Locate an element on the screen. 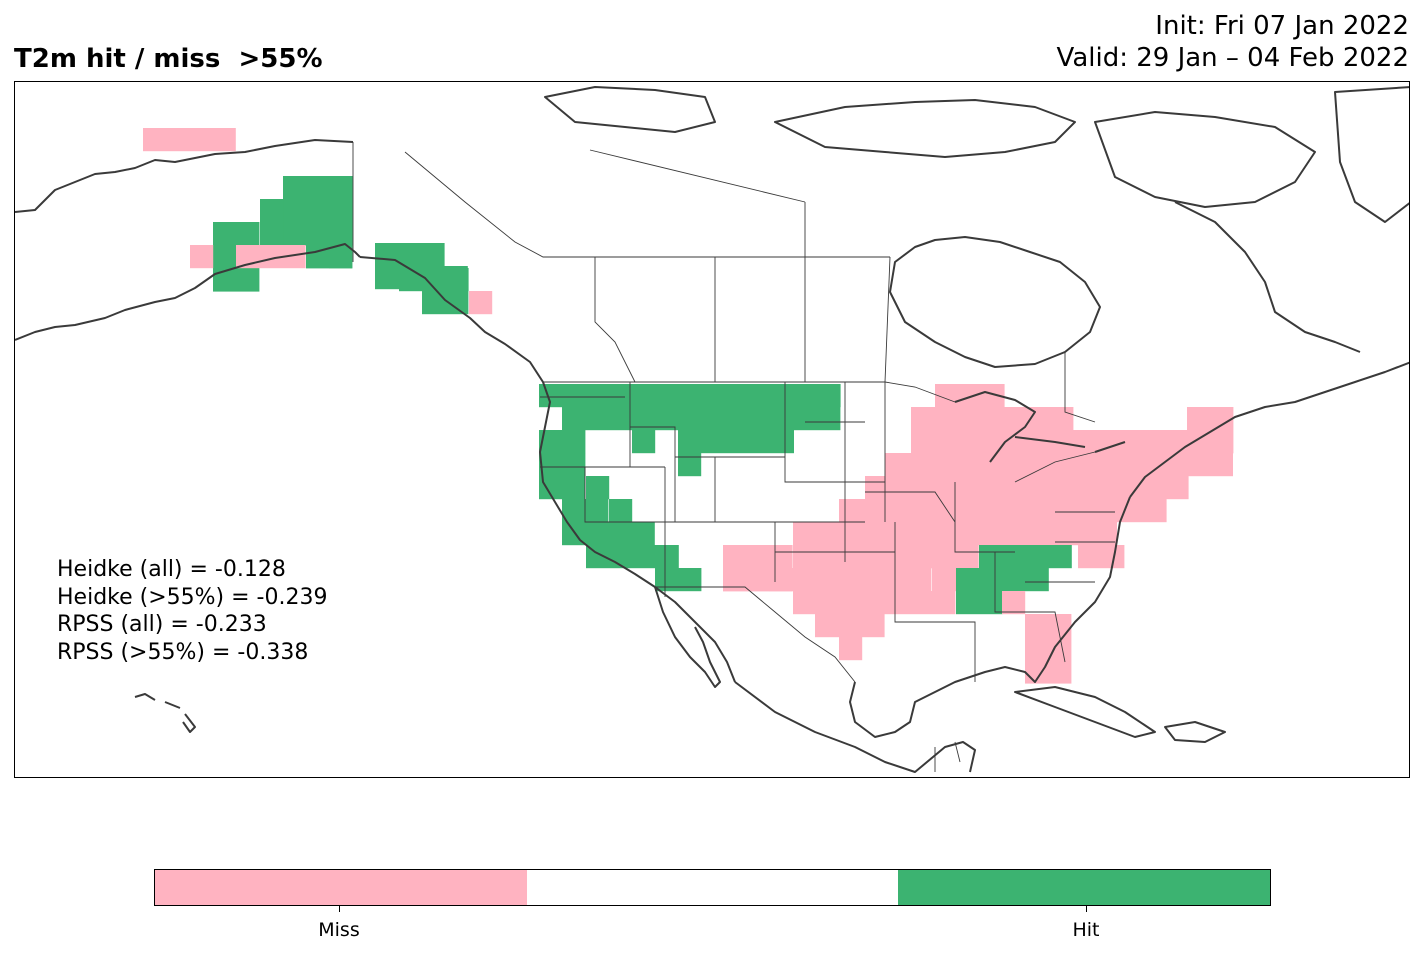 This screenshot has height=956, width=1425. border-states is located at coordinates (827, 532).